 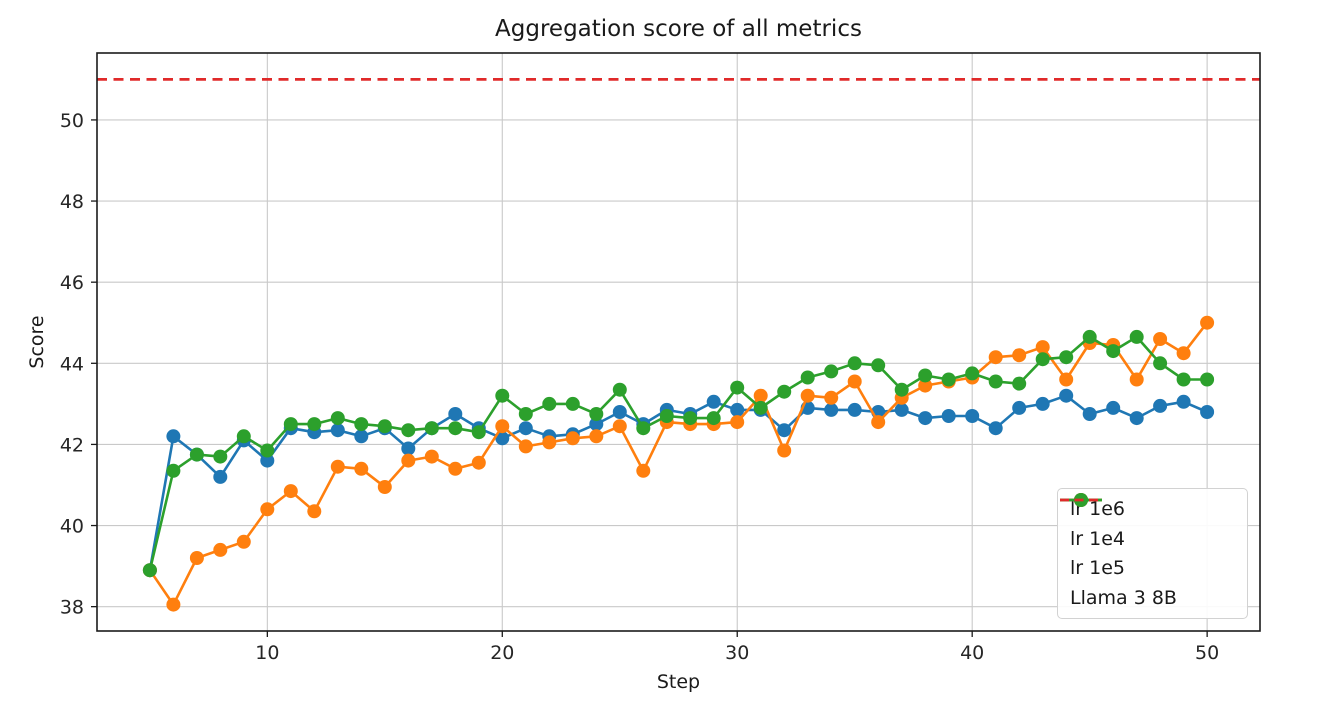 I want to click on legend-item-lr-1e4: lr 1e4, so click(x=1148, y=523).